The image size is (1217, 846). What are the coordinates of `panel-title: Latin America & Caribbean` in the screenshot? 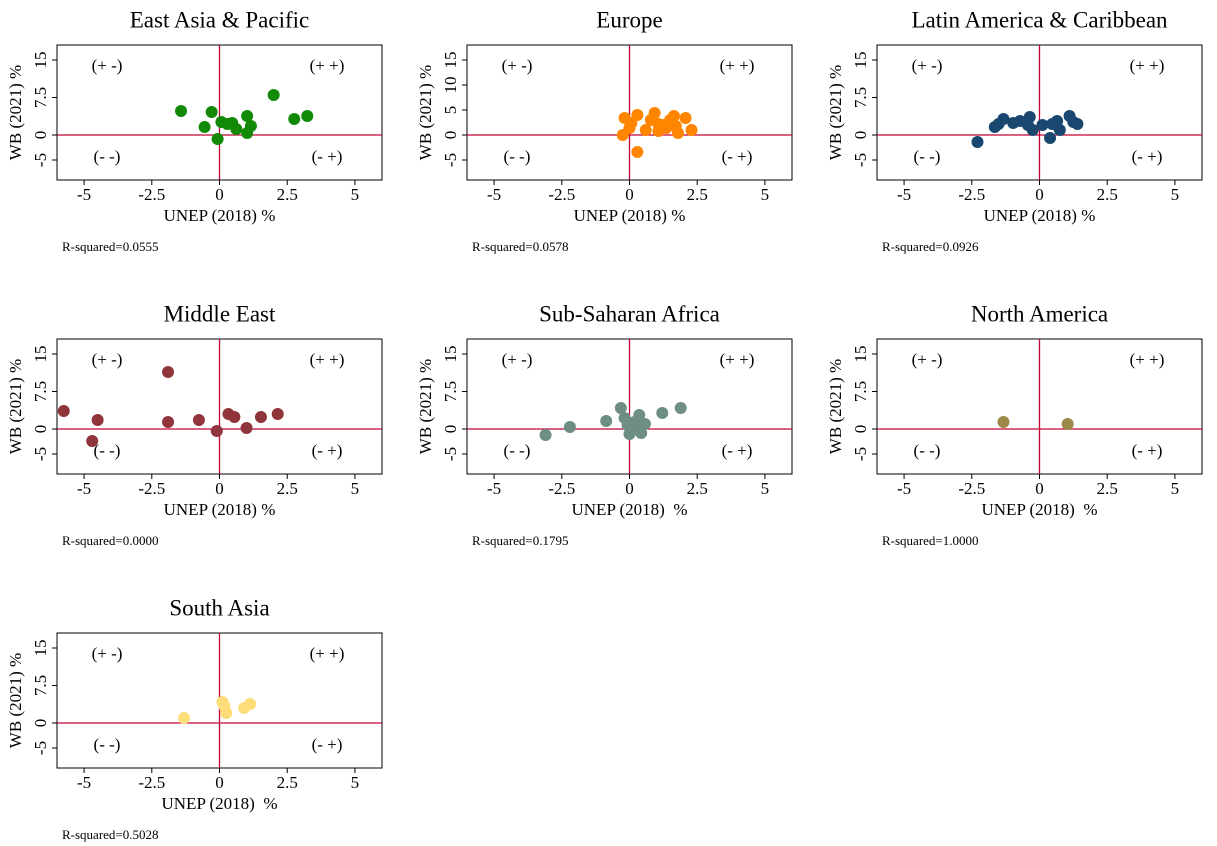 It's located at (1039, 19).